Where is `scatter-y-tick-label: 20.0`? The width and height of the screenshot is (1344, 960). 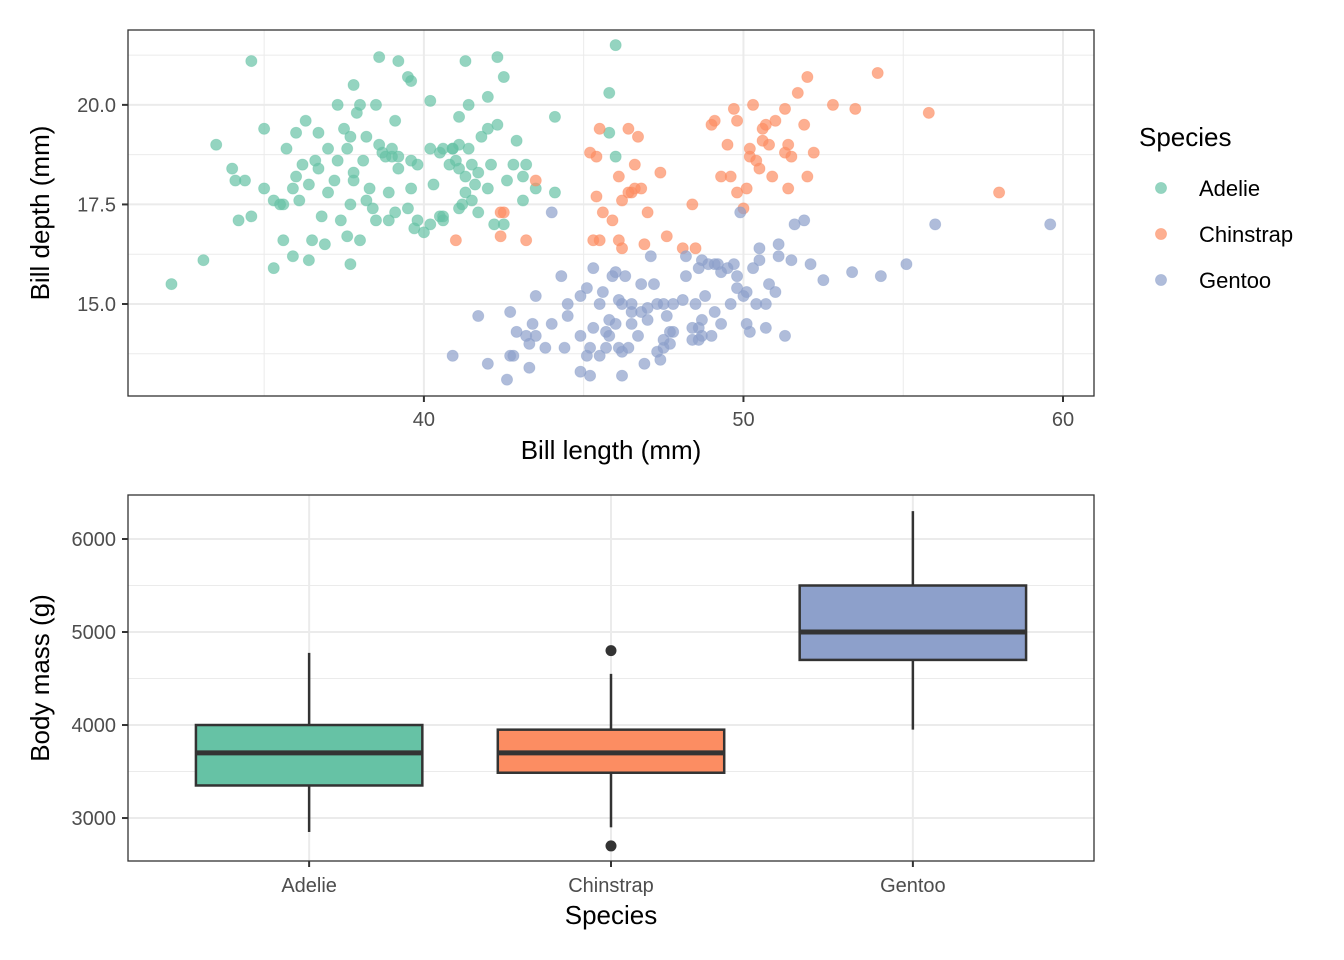
scatter-y-tick-label: 20.0 is located at coordinates (96, 106).